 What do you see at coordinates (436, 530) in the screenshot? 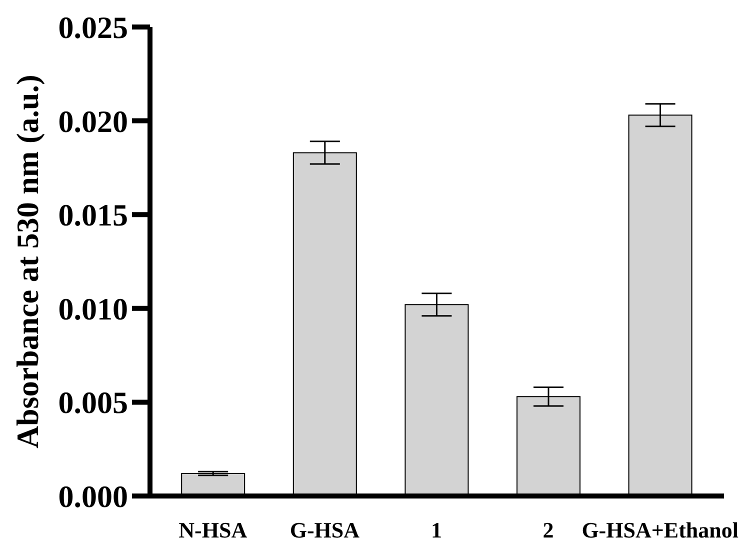
I see `x-tick-label: 1` at bounding box center [436, 530].